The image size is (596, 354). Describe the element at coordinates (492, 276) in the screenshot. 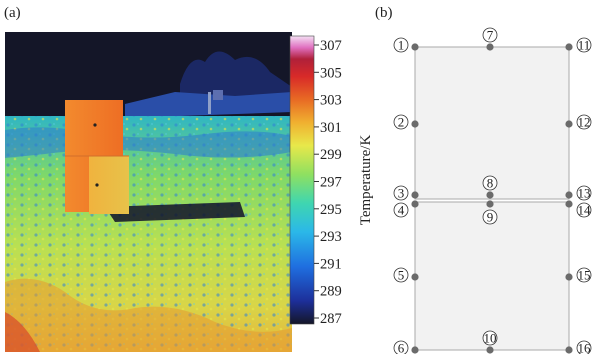

I see `plate-lower` at that location.